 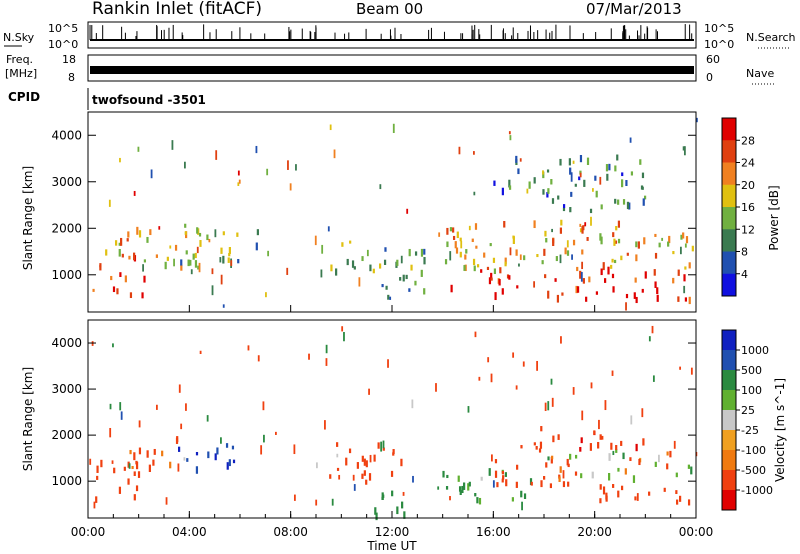 I want to click on colorbar-frame, so click(x=729, y=420).